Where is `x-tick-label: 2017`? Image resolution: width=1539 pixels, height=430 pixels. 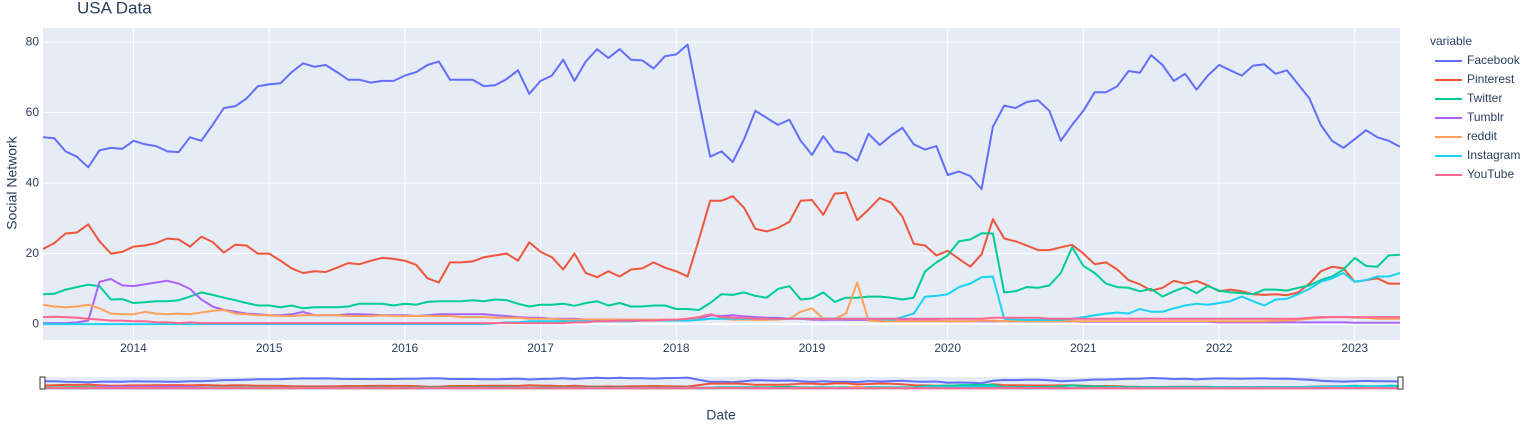
x-tick-label: 2017 is located at coordinates (540, 348).